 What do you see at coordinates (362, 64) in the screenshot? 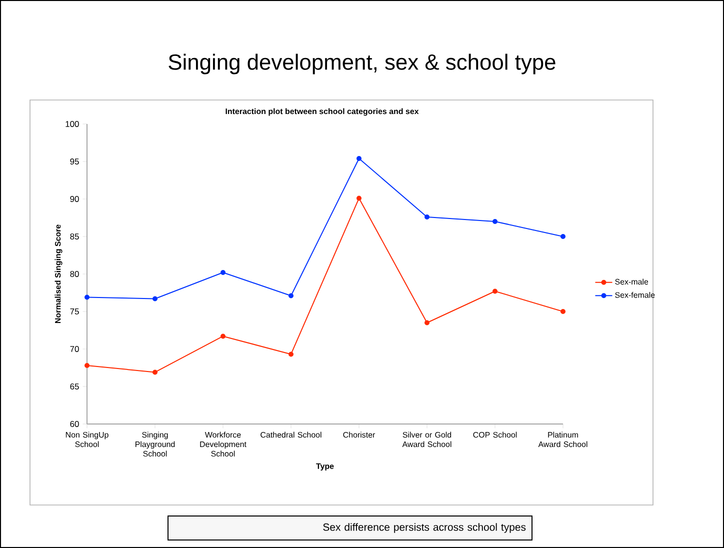
I see `chart-title: Singing development, sex & school type` at bounding box center [362, 64].